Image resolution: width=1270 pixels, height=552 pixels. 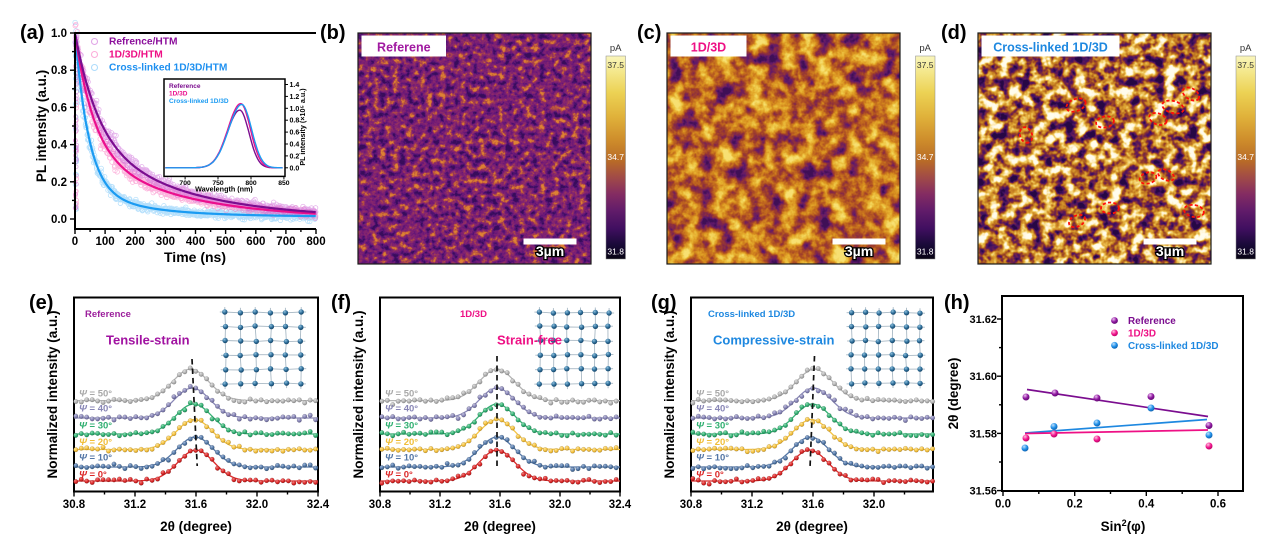 What do you see at coordinates (41, 303) in the screenshot?
I see `svg-text: (e)` at bounding box center [41, 303].